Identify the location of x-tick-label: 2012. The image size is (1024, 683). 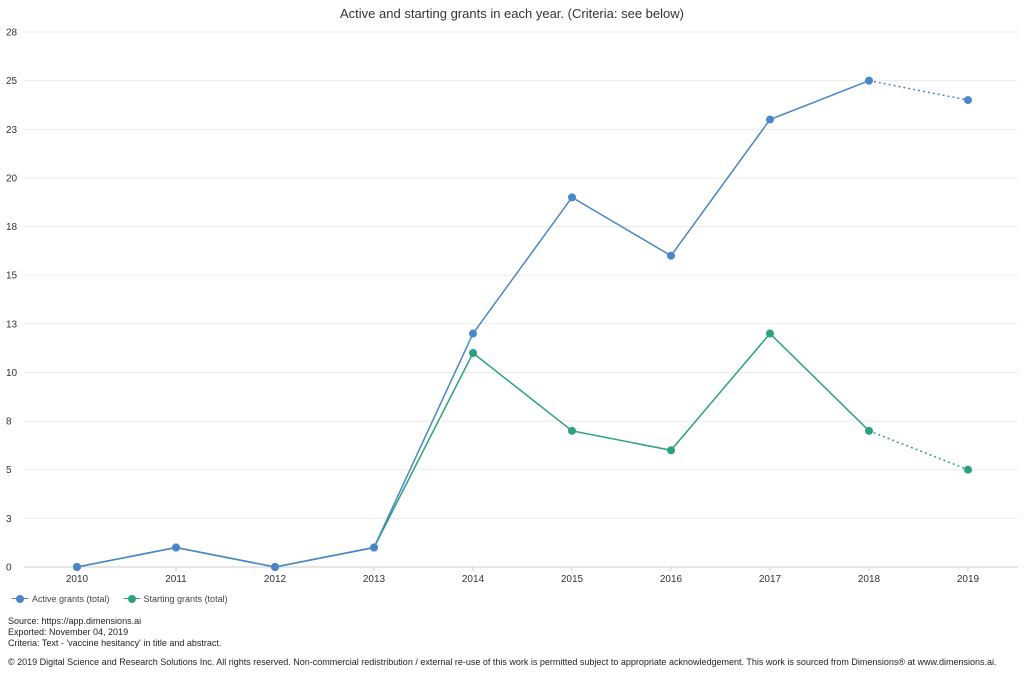
(275, 579).